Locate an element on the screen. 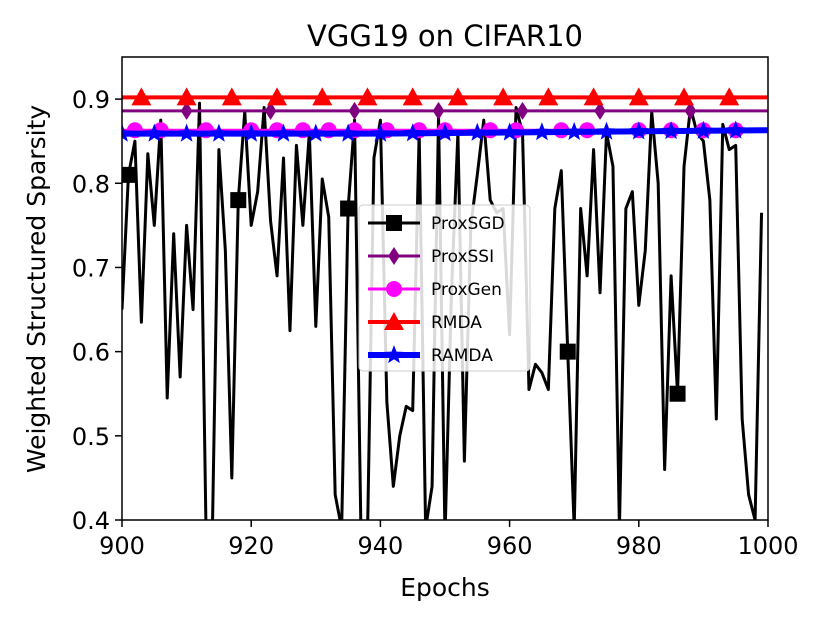 The width and height of the screenshot is (830, 623). legend-item-proxssi: ProxSSI is located at coordinates (431, 257).